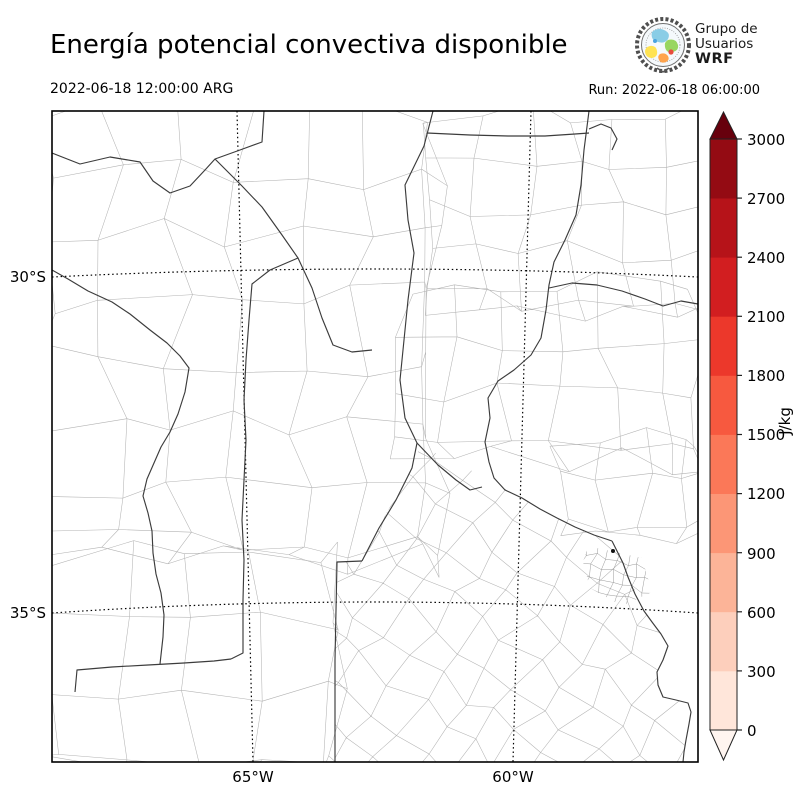  I want to click on wrf-logo-globe-icon, so click(663, 45).